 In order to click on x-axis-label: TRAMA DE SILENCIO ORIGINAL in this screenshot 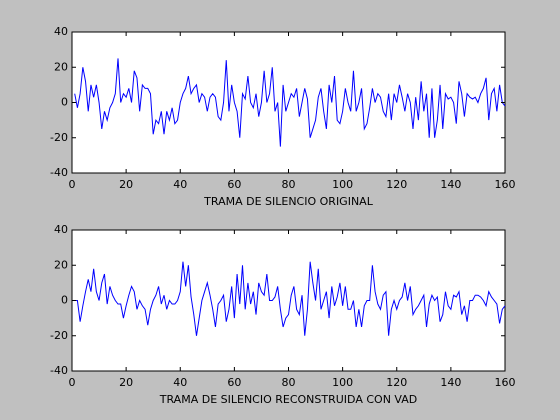, I will do `click(288, 201)`.